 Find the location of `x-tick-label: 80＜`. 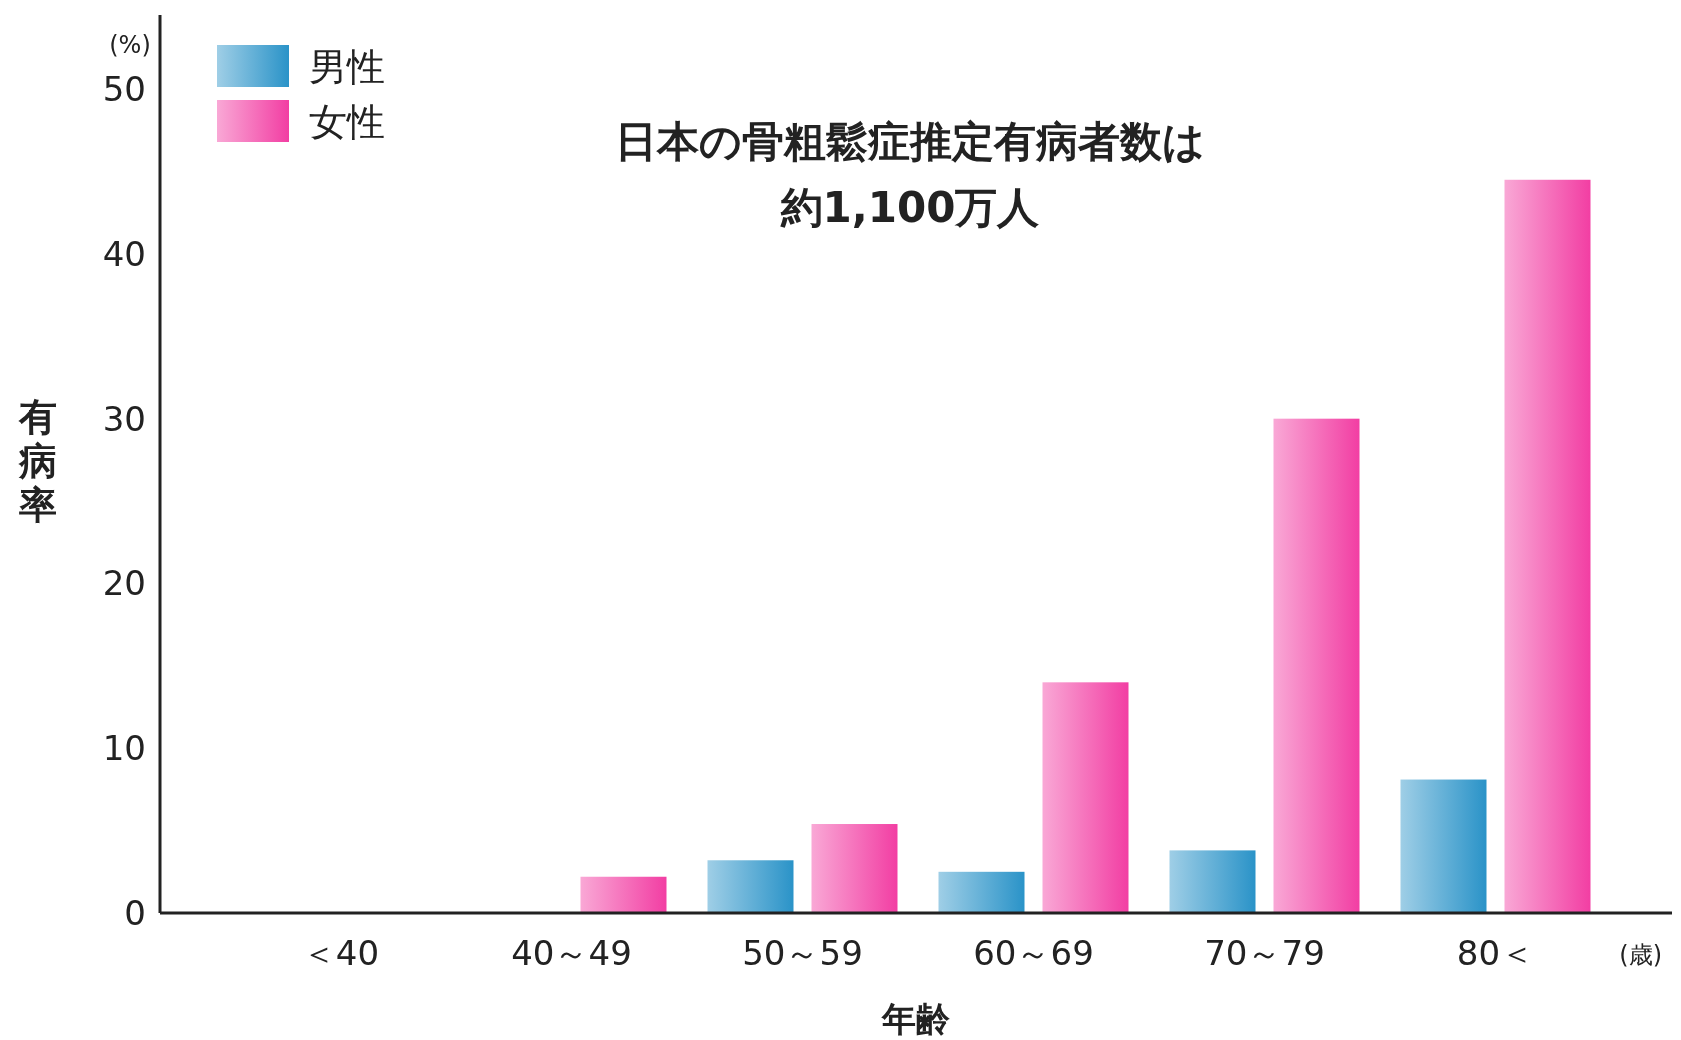

x-tick-label: 80＜ is located at coordinates (1495, 953).